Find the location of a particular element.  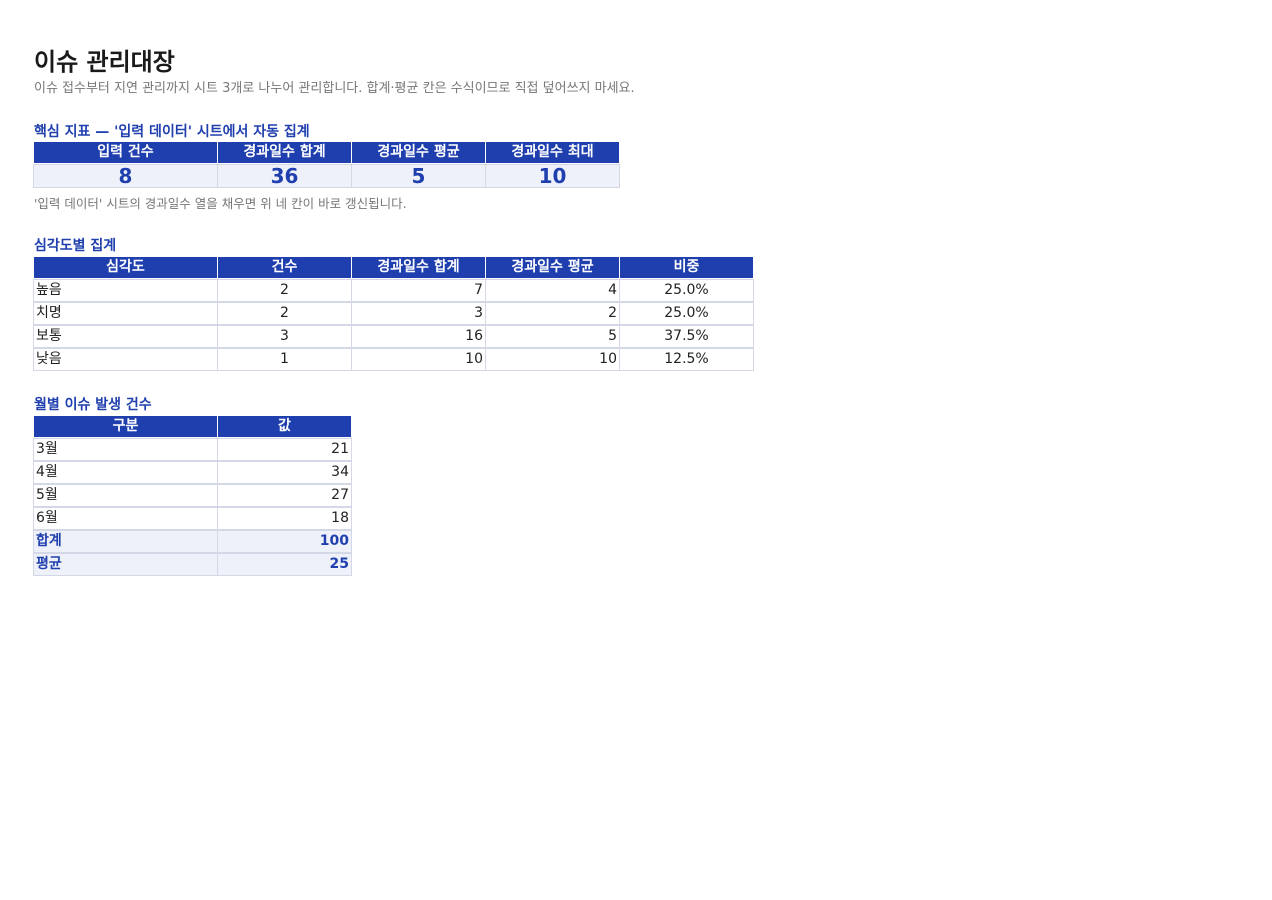

section-title: 핵심 지표 — '입력 데이터' 시트에서 자동 집계 is located at coordinates (172, 132).